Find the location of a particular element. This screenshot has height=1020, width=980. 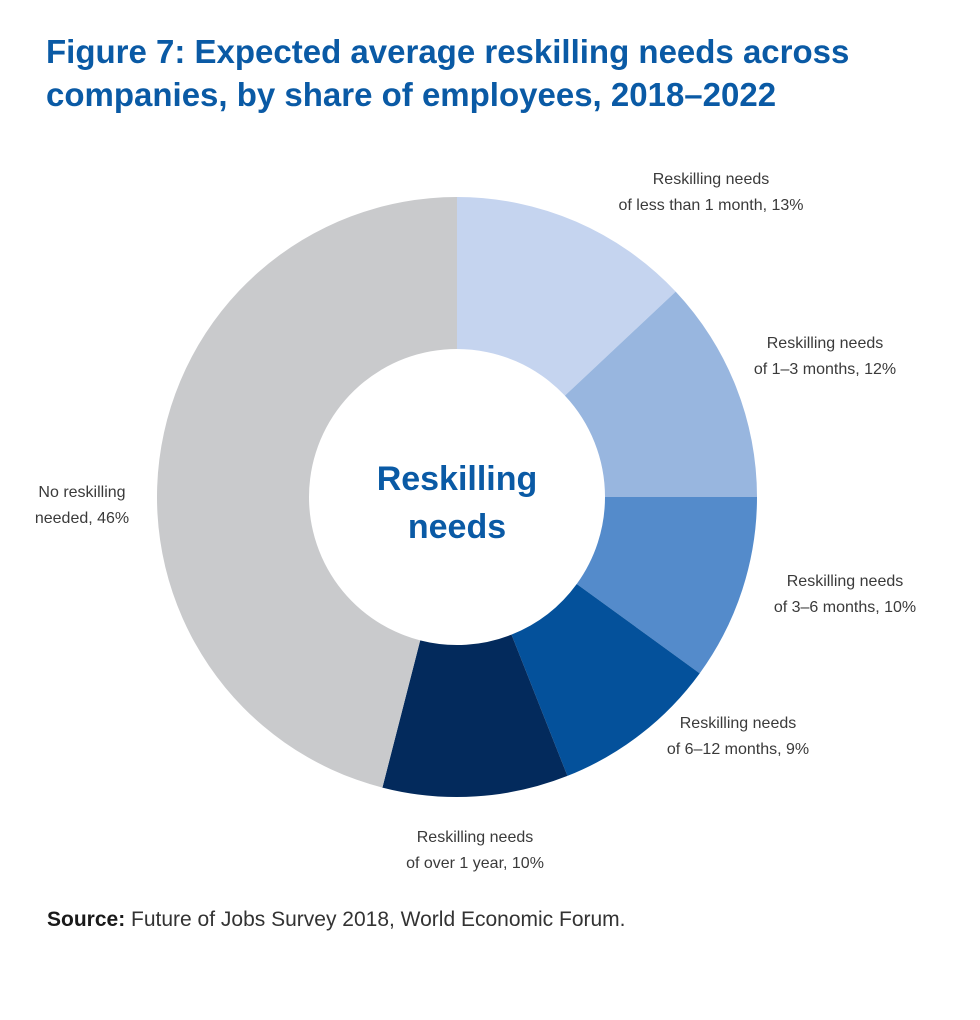

slice-label-6-line-2: needed, 46% is located at coordinates (82, 518).